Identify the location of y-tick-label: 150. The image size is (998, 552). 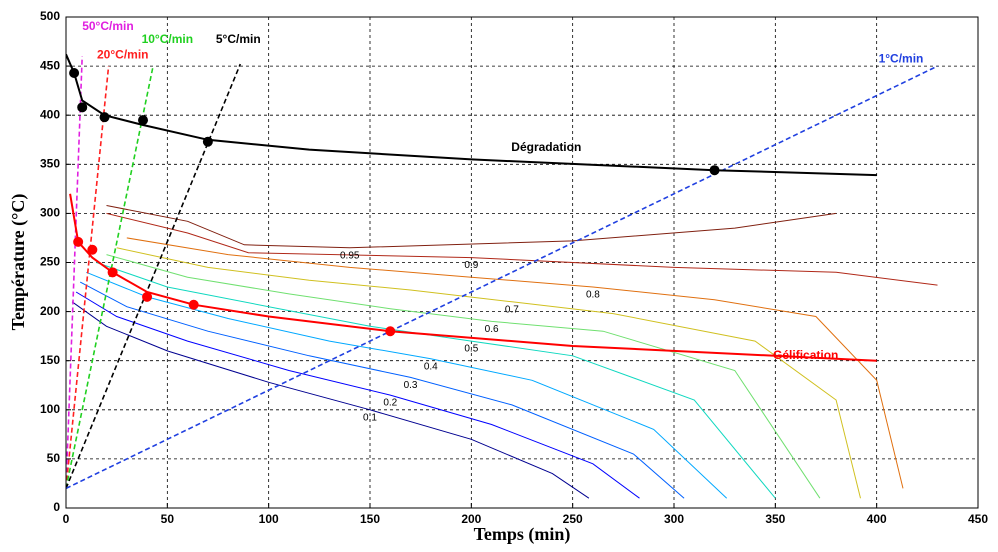
(50, 360).